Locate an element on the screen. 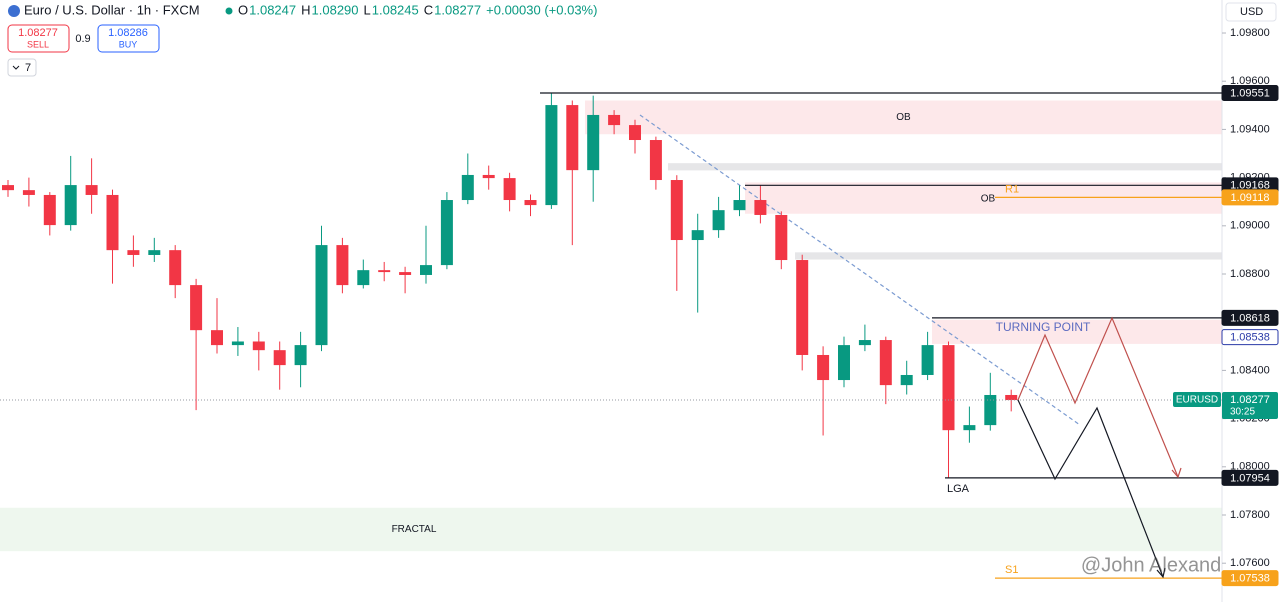 This screenshot has height=602, width=1280. currency-button is located at coordinates (1251, 12).